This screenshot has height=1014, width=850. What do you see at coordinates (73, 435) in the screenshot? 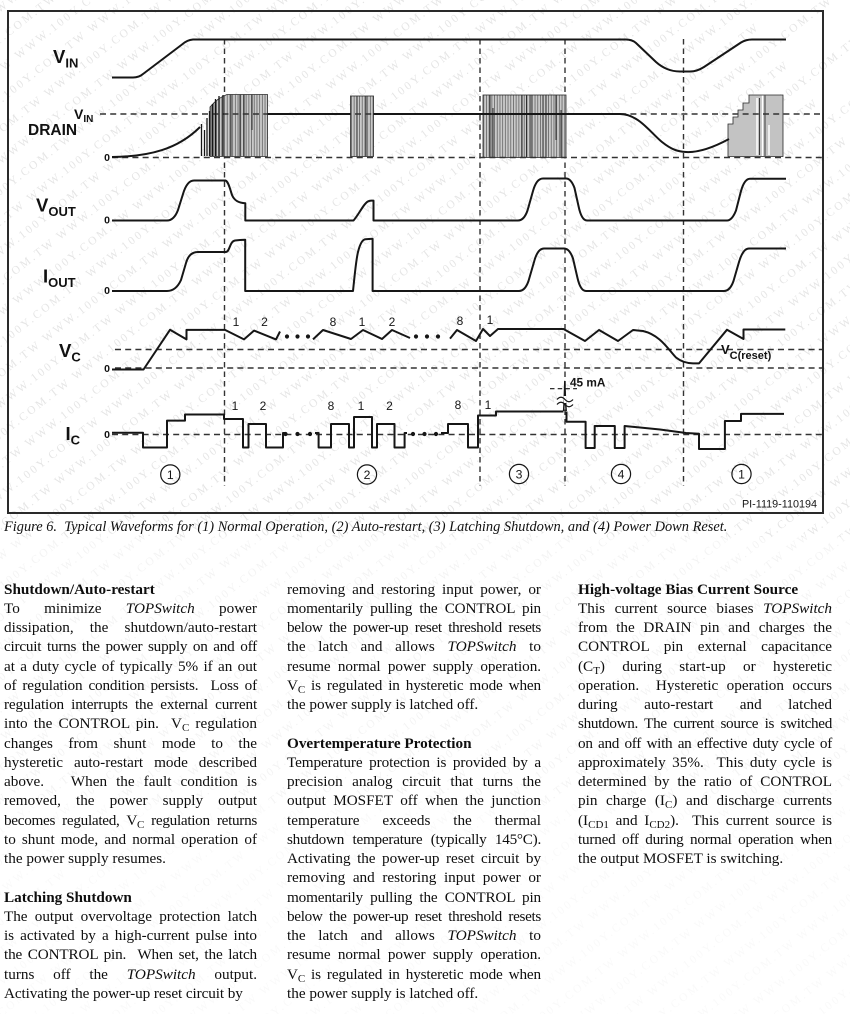
I see `svg-text: IC` at bounding box center [73, 435].